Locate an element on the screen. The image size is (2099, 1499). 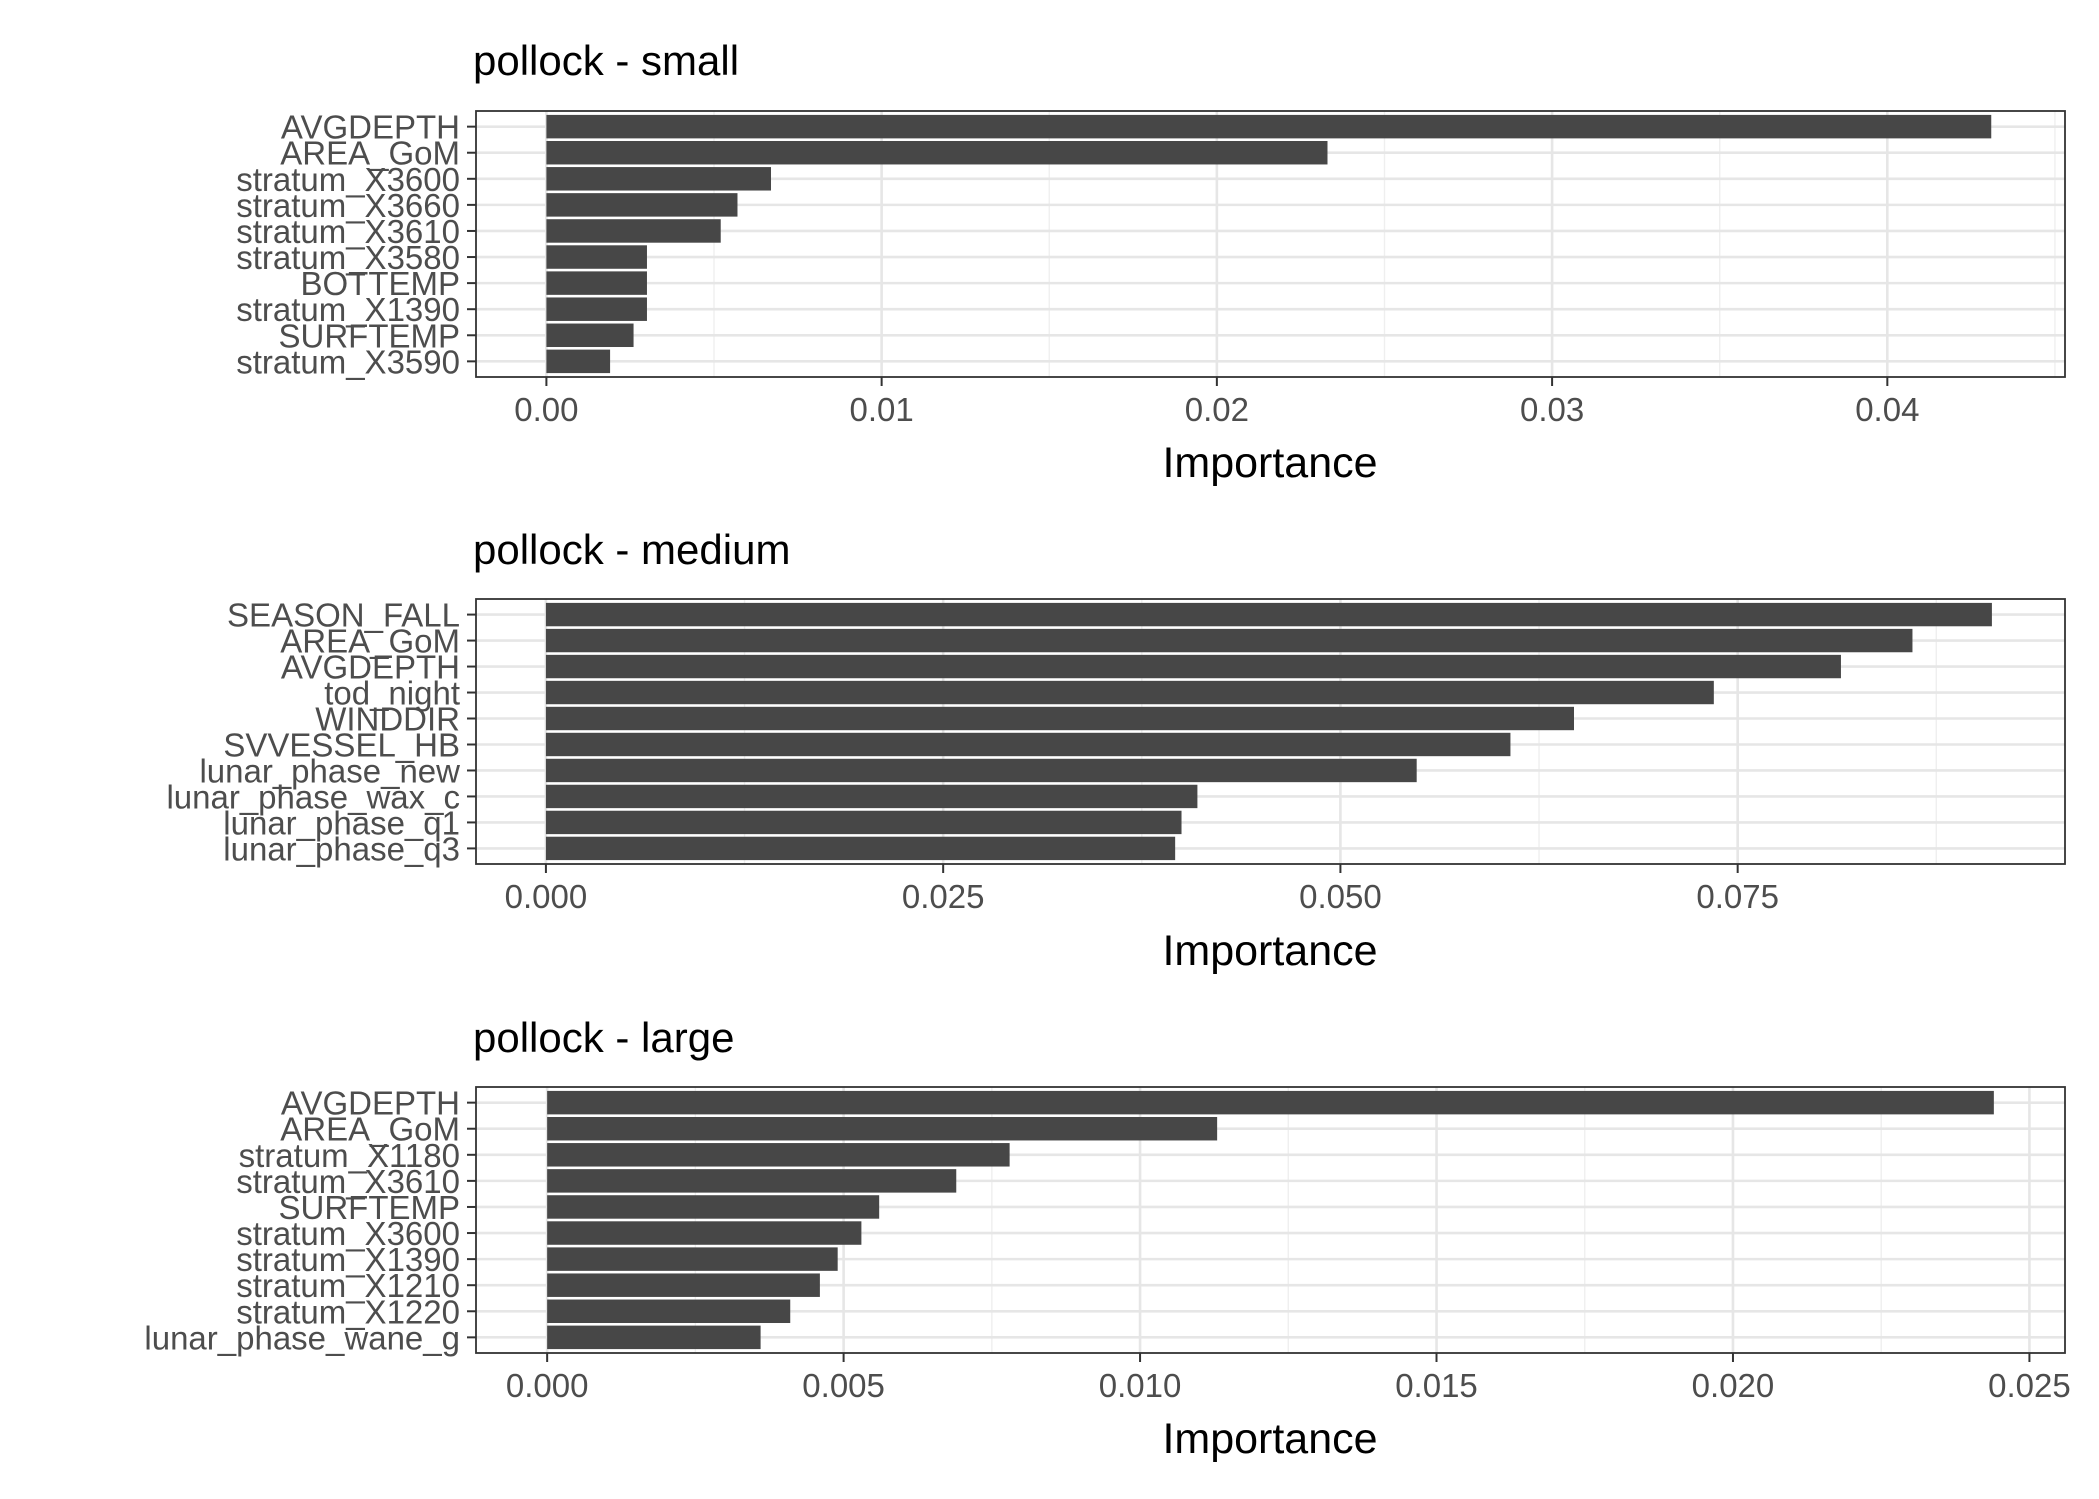
x-tick-label: 0.01 is located at coordinates (882, 409).